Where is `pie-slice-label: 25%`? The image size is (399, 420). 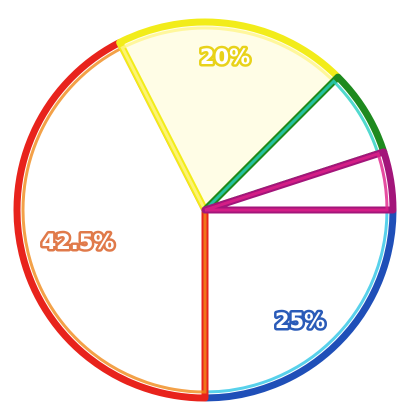 pie-slice-label: 25% is located at coordinates (300, 321).